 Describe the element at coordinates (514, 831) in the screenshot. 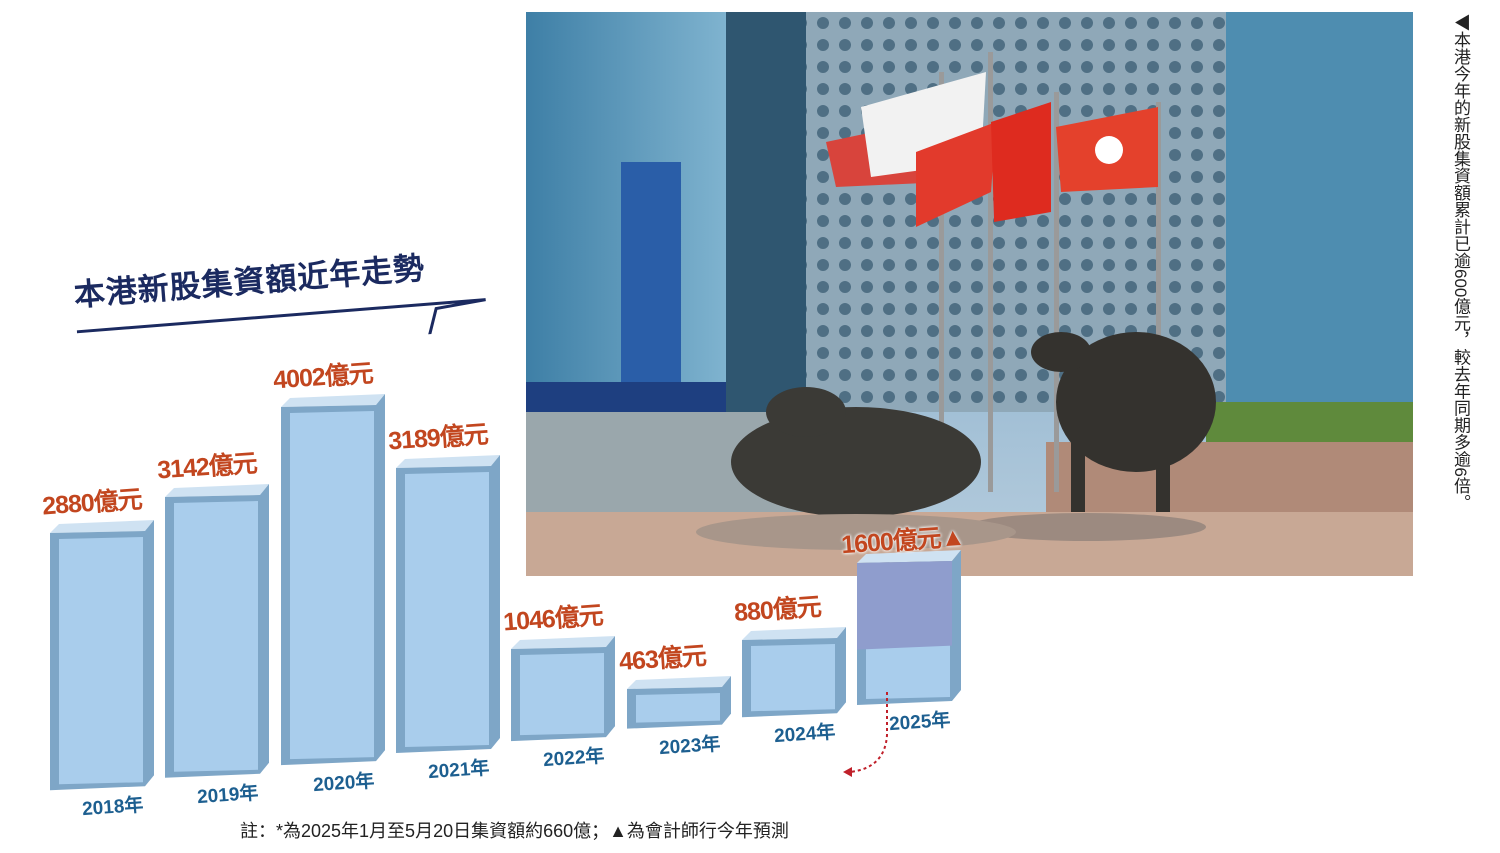

I see `chart-note: 註：*為2025年1月至5月20日集資額約660億；▲為會計師行今年預測` at that location.